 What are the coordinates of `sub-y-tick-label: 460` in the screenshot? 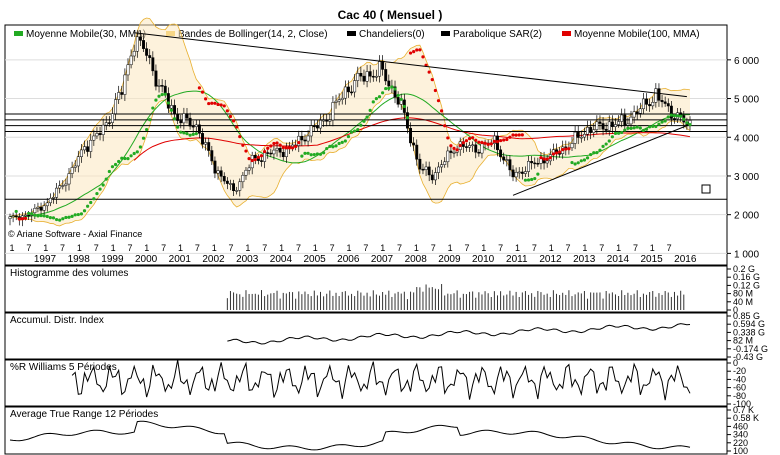 It's located at (740, 426).